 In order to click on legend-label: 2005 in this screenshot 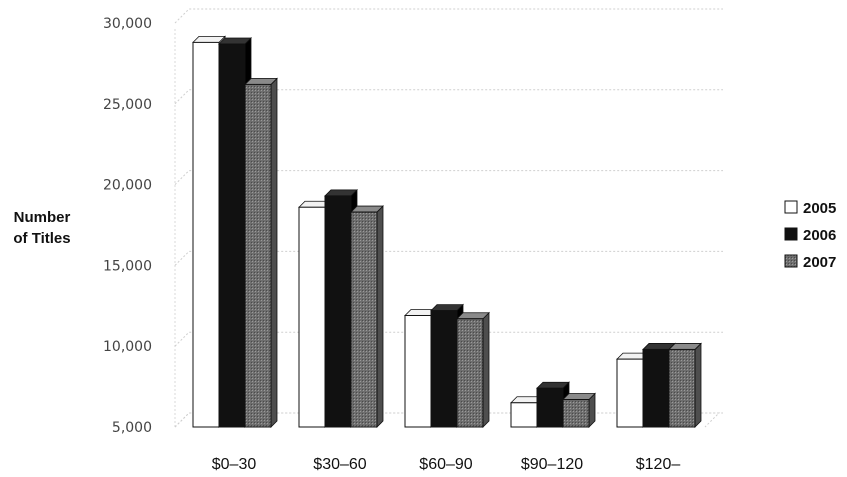, I will do `click(819, 208)`.